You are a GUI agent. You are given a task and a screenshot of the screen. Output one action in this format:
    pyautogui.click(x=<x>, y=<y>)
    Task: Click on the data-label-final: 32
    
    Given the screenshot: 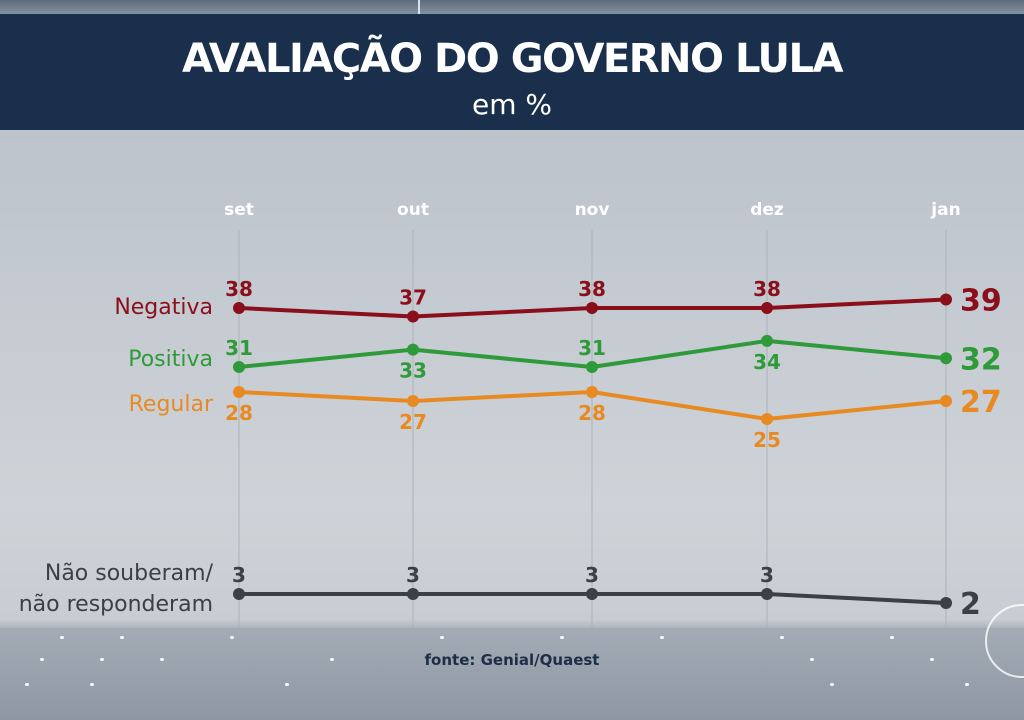 What is the action you would take?
    pyautogui.click(x=981, y=359)
    